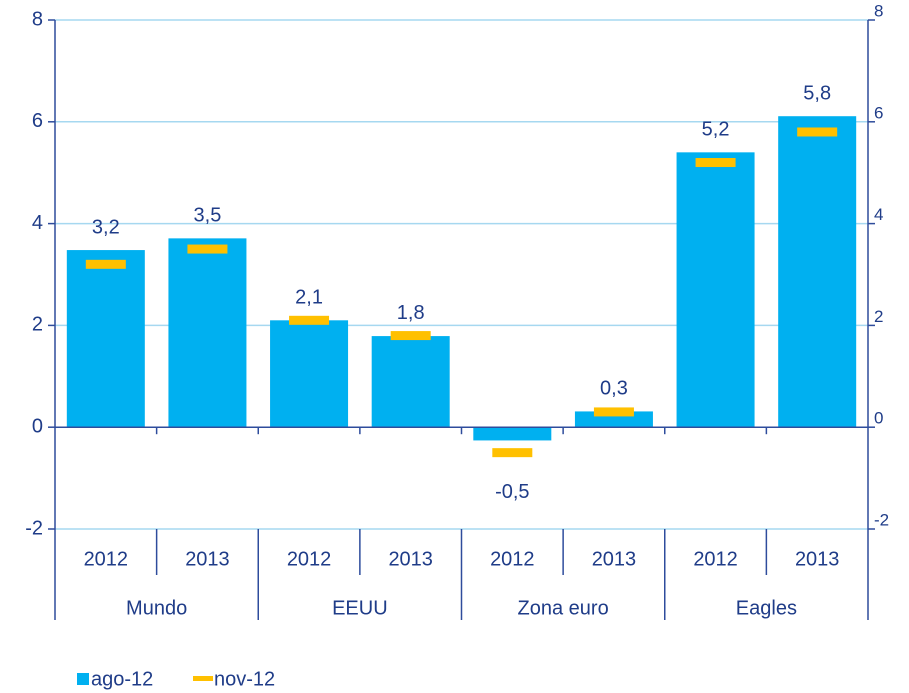 Image resolution: width=909 pixels, height=693 pixels. I want to click on y-tick-label: 2, so click(37, 325).